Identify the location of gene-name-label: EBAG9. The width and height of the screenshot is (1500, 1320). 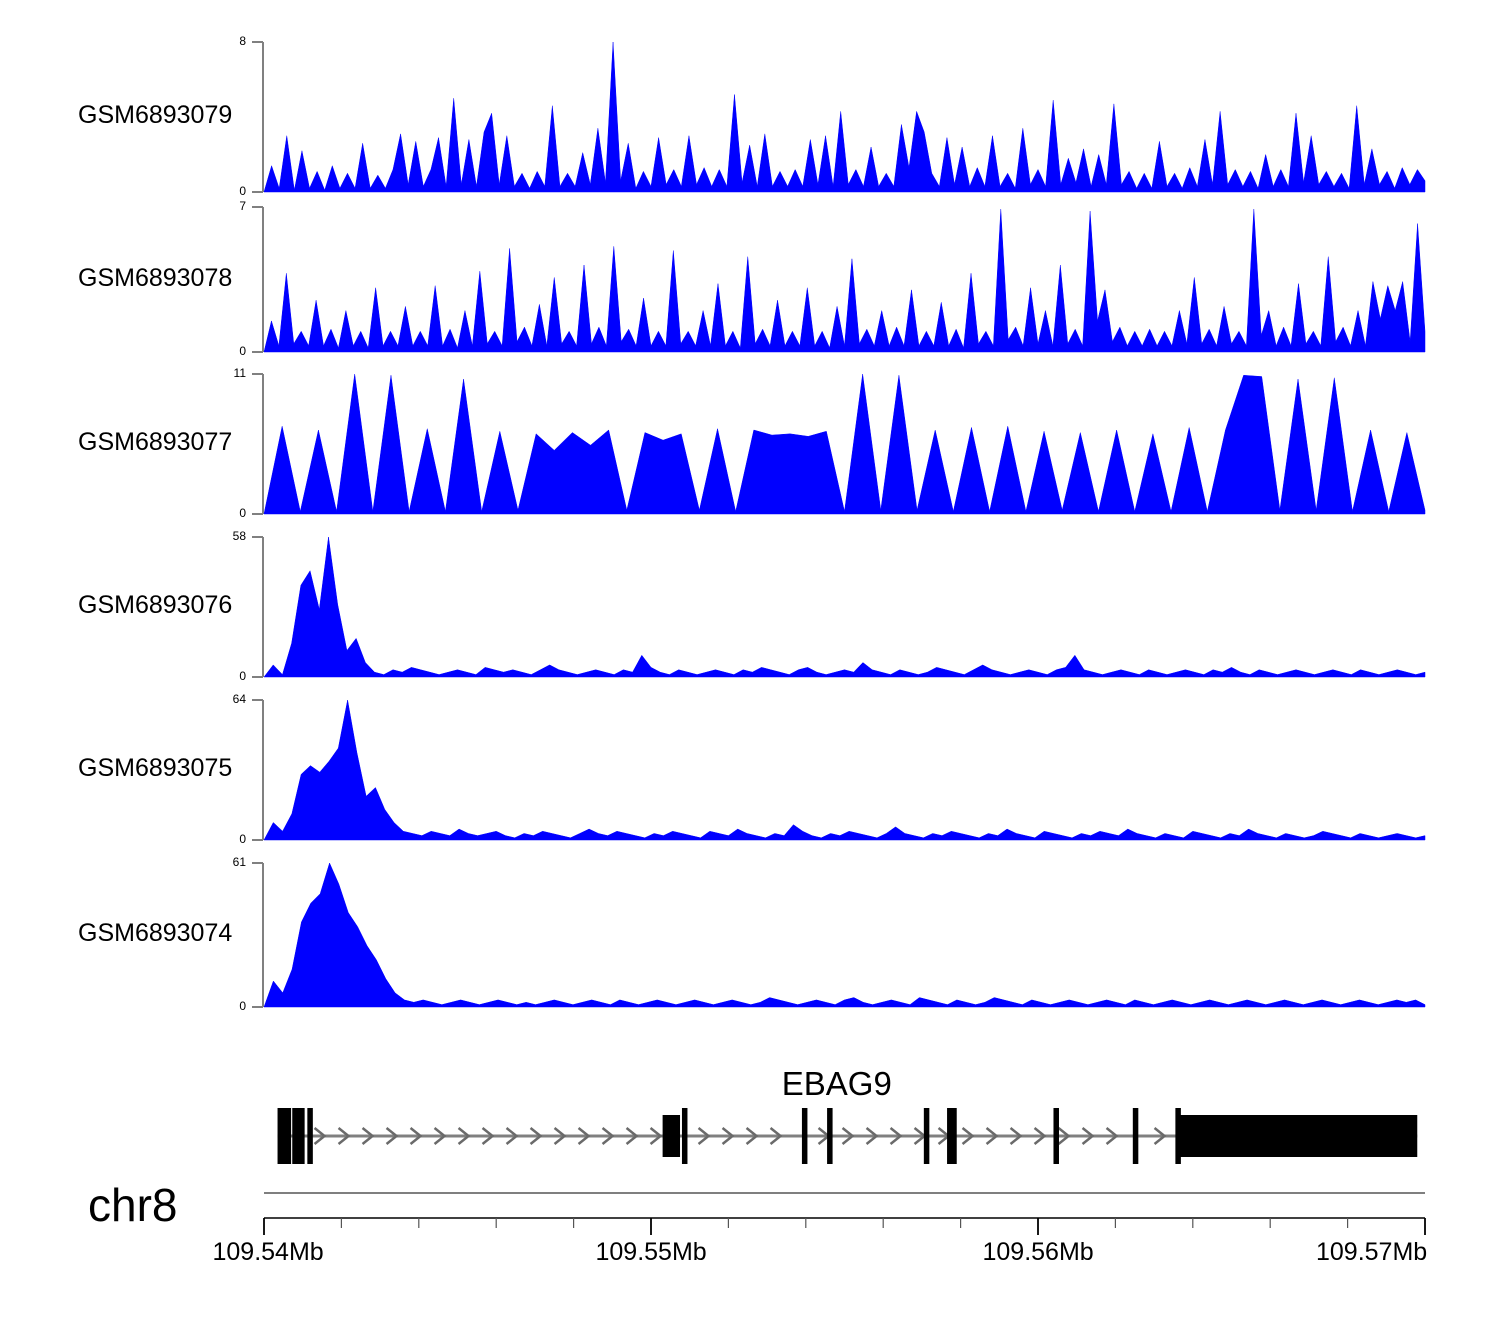
(836, 1083).